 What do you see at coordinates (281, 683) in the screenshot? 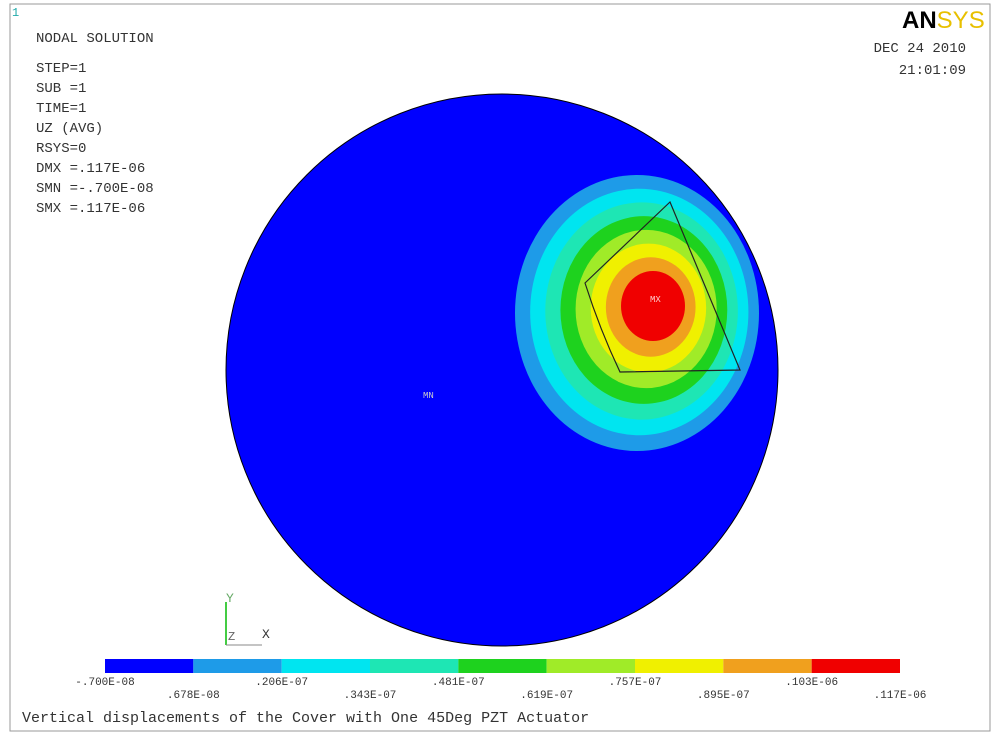
I see `legend-label: .206E-07` at bounding box center [281, 683].